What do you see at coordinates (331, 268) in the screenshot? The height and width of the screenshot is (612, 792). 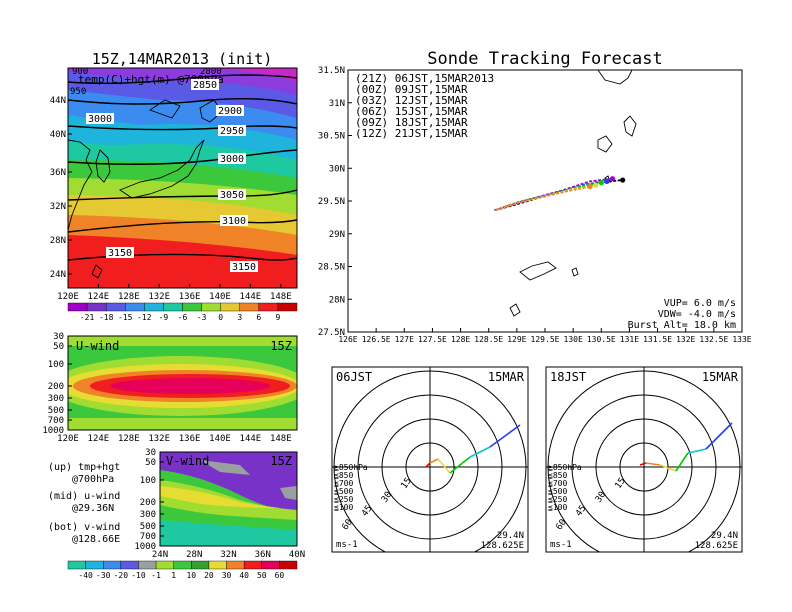 I see `track-lat-label: 28.5N` at bounding box center [331, 268].